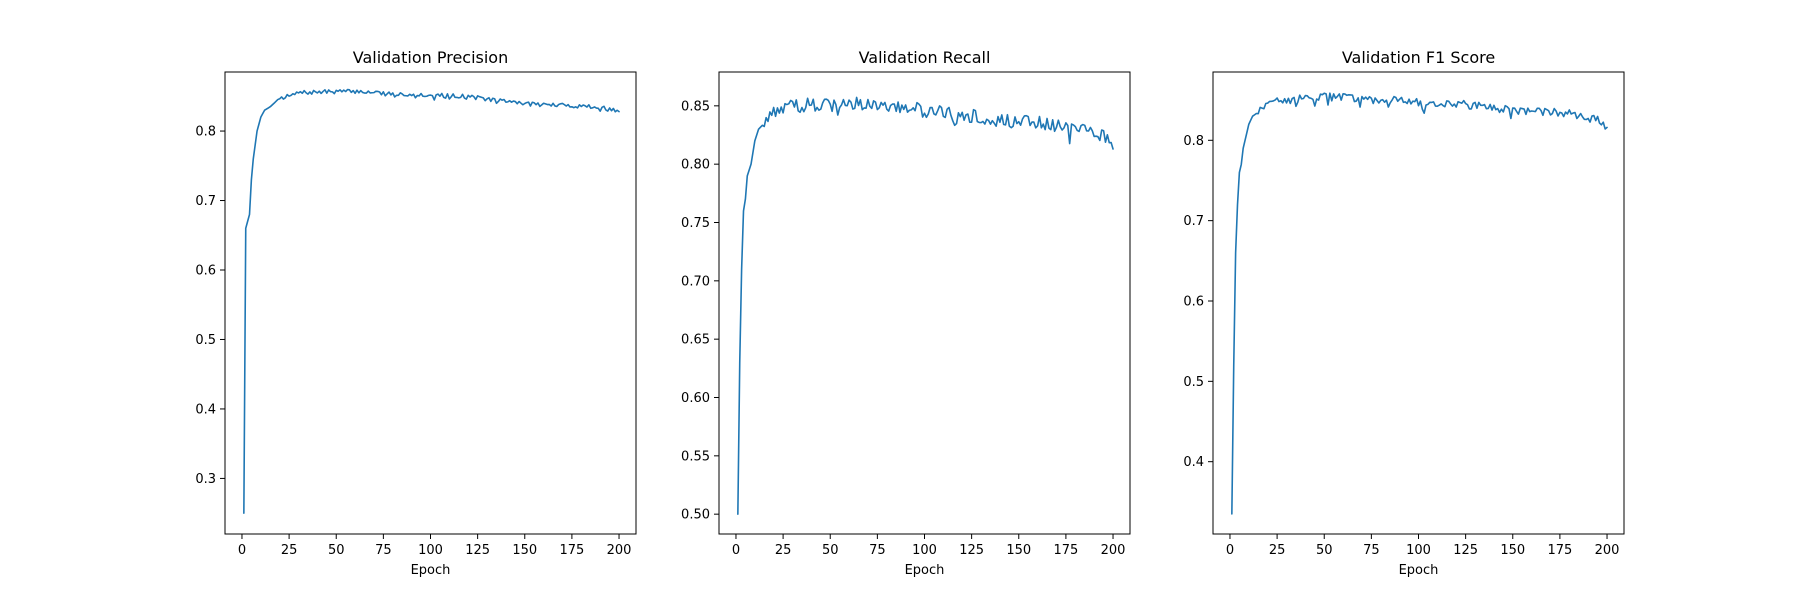 The image size is (1800, 600). I want to click on x-tick-label-f1-175: 175, so click(1559, 550).